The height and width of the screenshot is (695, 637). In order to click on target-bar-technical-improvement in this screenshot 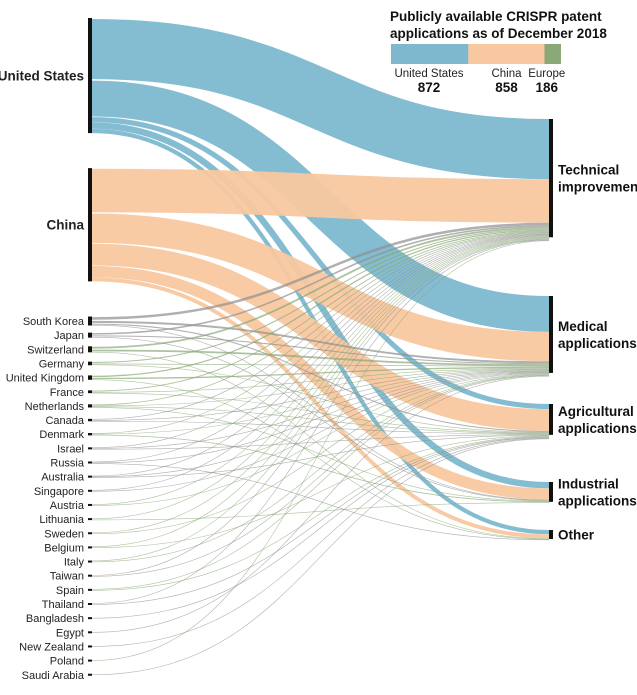, I will do `click(551, 178)`.